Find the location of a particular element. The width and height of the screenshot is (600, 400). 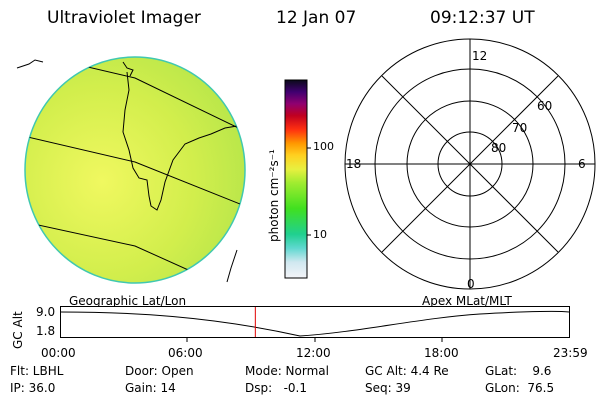

status-mode: Mode: Normal is located at coordinates (287, 371).